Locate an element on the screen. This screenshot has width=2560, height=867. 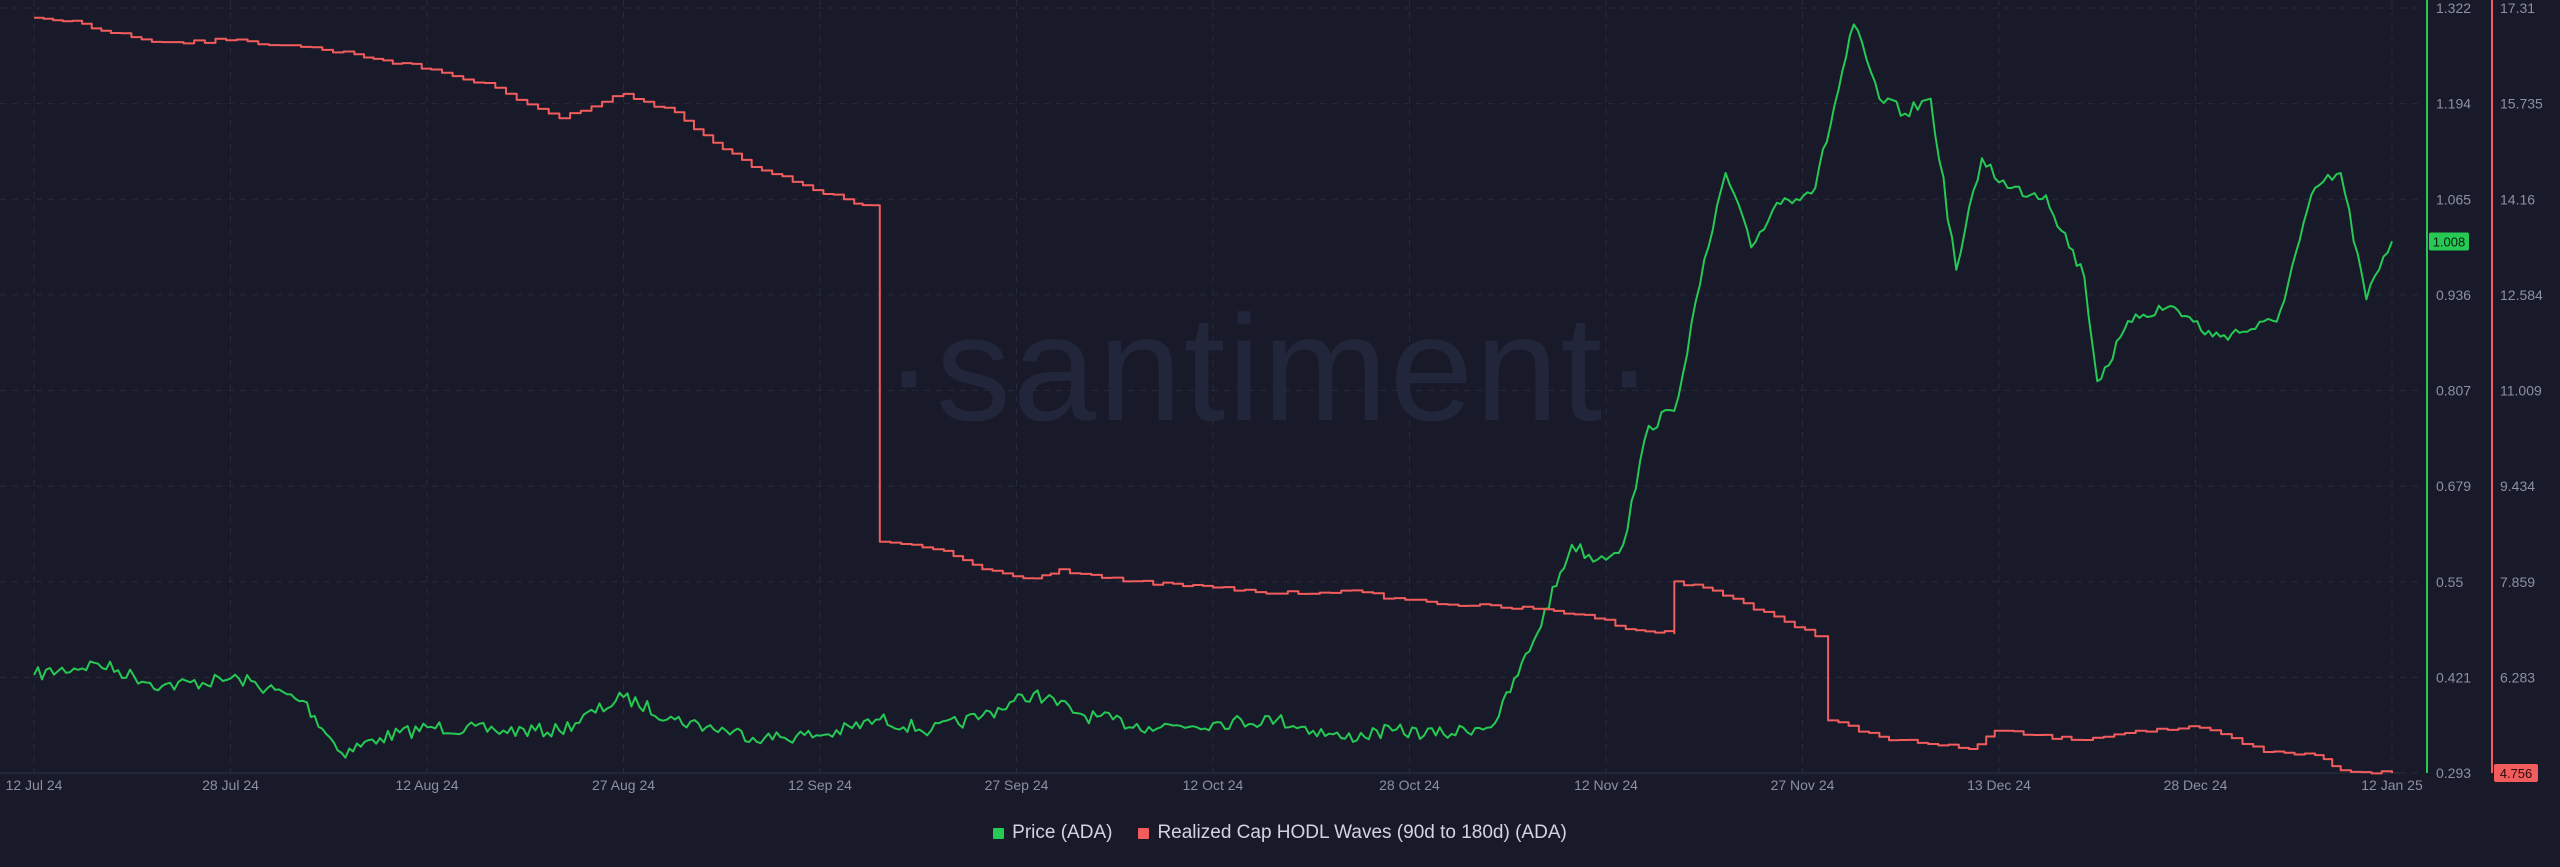
hodl-axis-tick: 7.859 is located at coordinates (2517, 582).